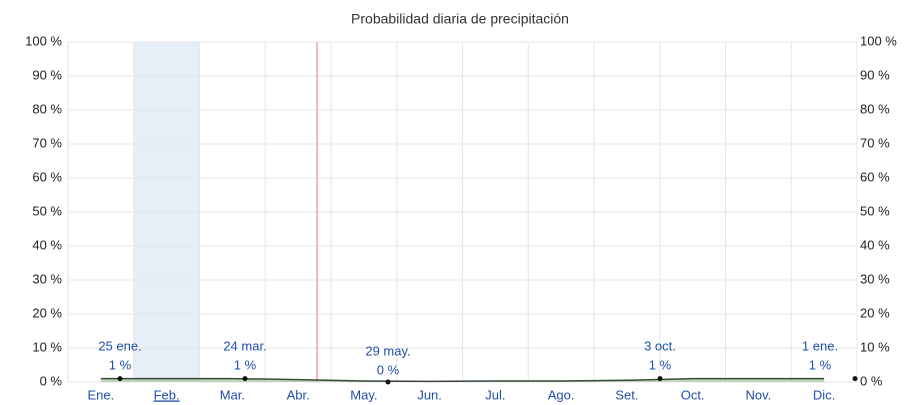  Describe the element at coordinates (875, 346) in the screenshot. I see `y2-tick-label: 10 %` at that location.